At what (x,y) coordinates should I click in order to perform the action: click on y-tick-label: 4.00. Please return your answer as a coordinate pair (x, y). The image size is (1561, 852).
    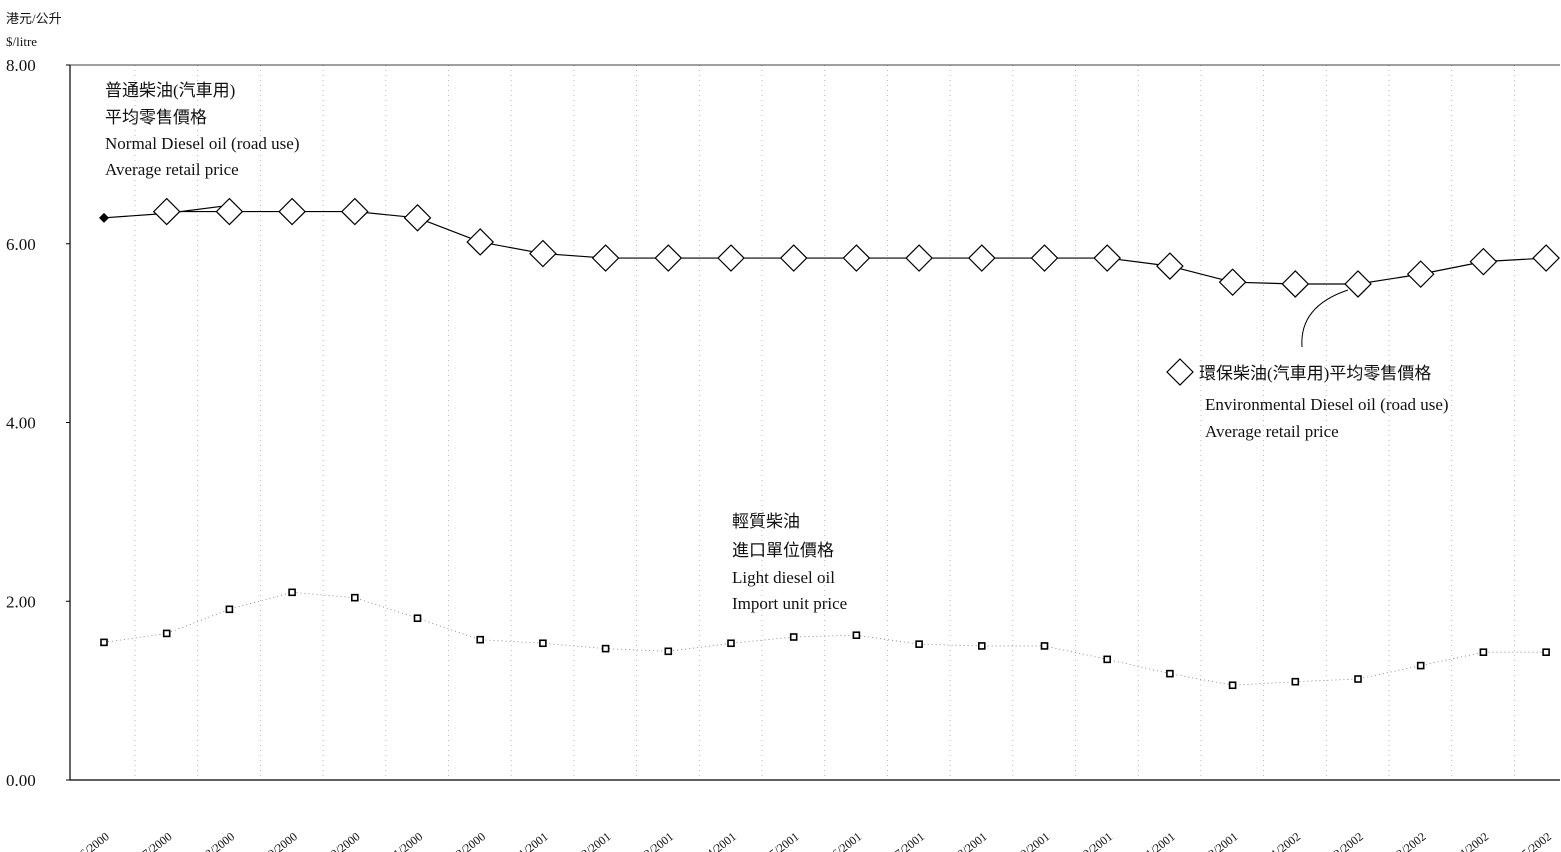
    Looking at the image, I should click on (21, 423).